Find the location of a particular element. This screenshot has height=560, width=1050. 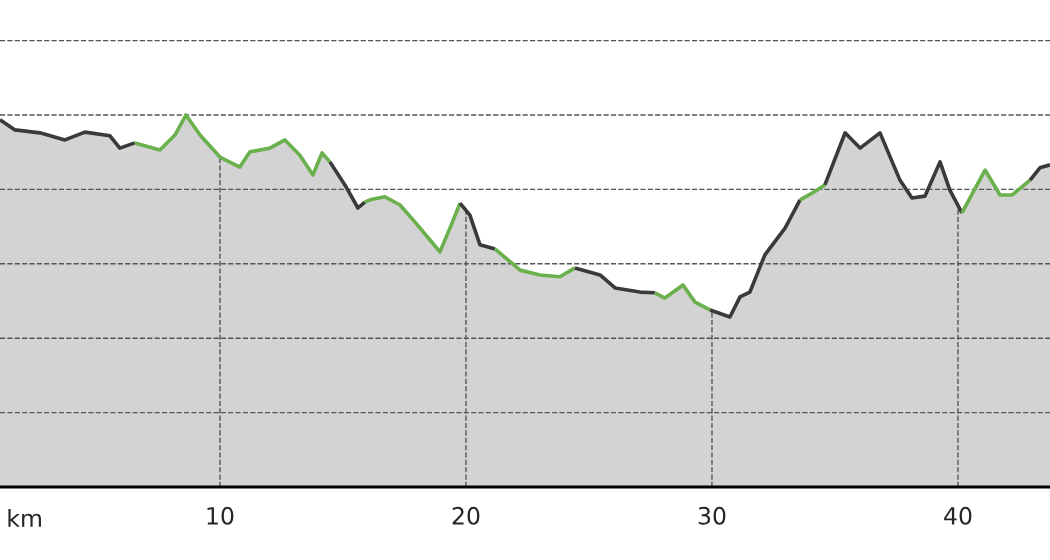

x-tick-label: 30 is located at coordinates (712, 515).